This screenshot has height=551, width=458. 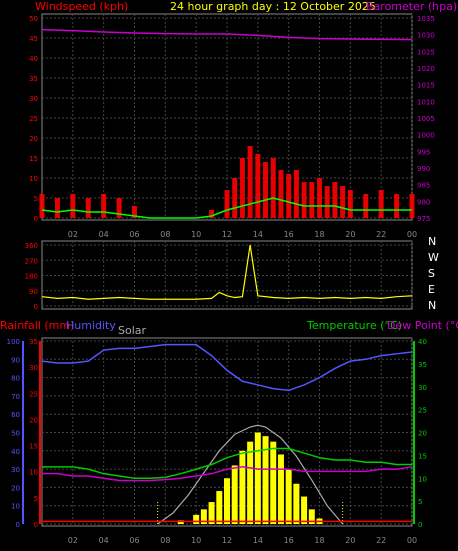 I want to click on temperature-tick-label: 25, so click(x=422, y=411).